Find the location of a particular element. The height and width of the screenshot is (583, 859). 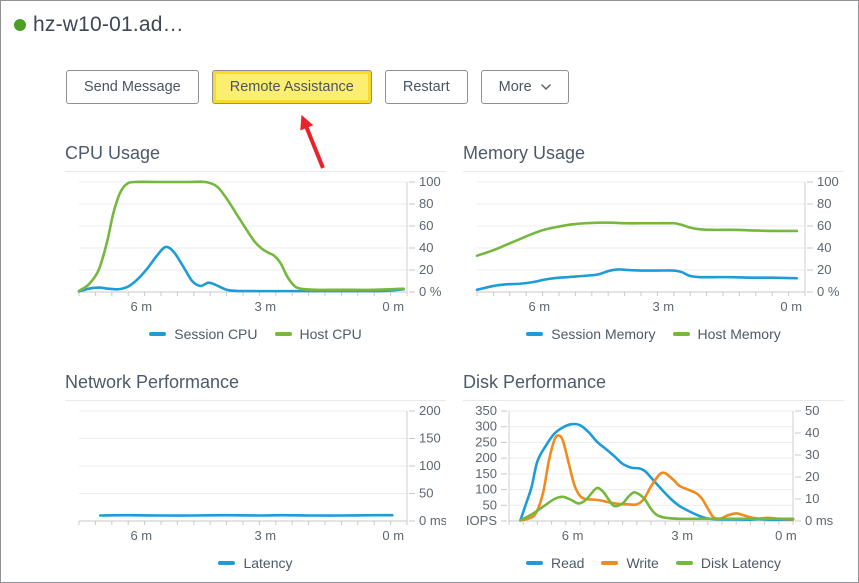

legend-item: Session CPU is located at coordinates (203, 334).